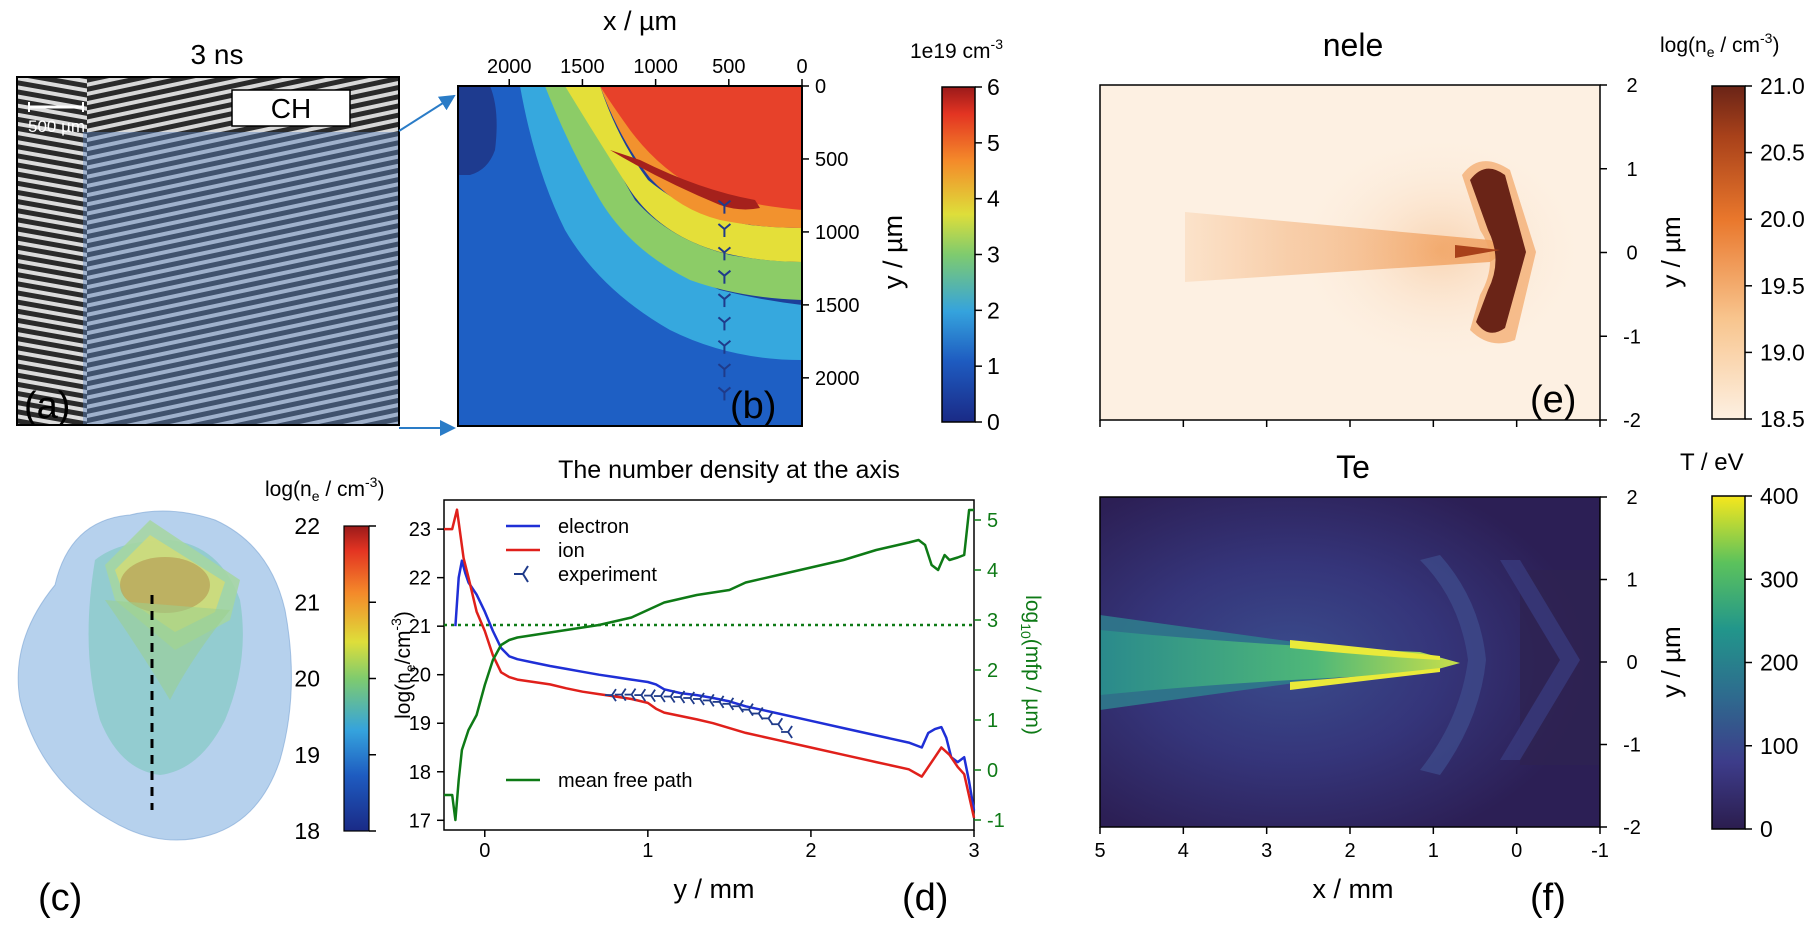  I want to click on colorbar-tick-label: 21, so click(307, 602).